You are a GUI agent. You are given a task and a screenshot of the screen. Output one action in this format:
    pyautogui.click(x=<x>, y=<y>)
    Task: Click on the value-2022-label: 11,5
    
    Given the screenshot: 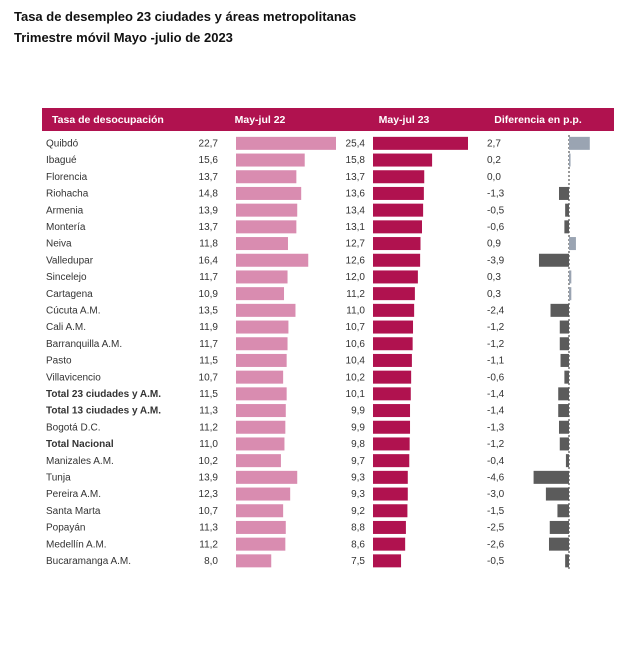 What is the action you would take?
    pyautogui.click(x=208, y=394)
    